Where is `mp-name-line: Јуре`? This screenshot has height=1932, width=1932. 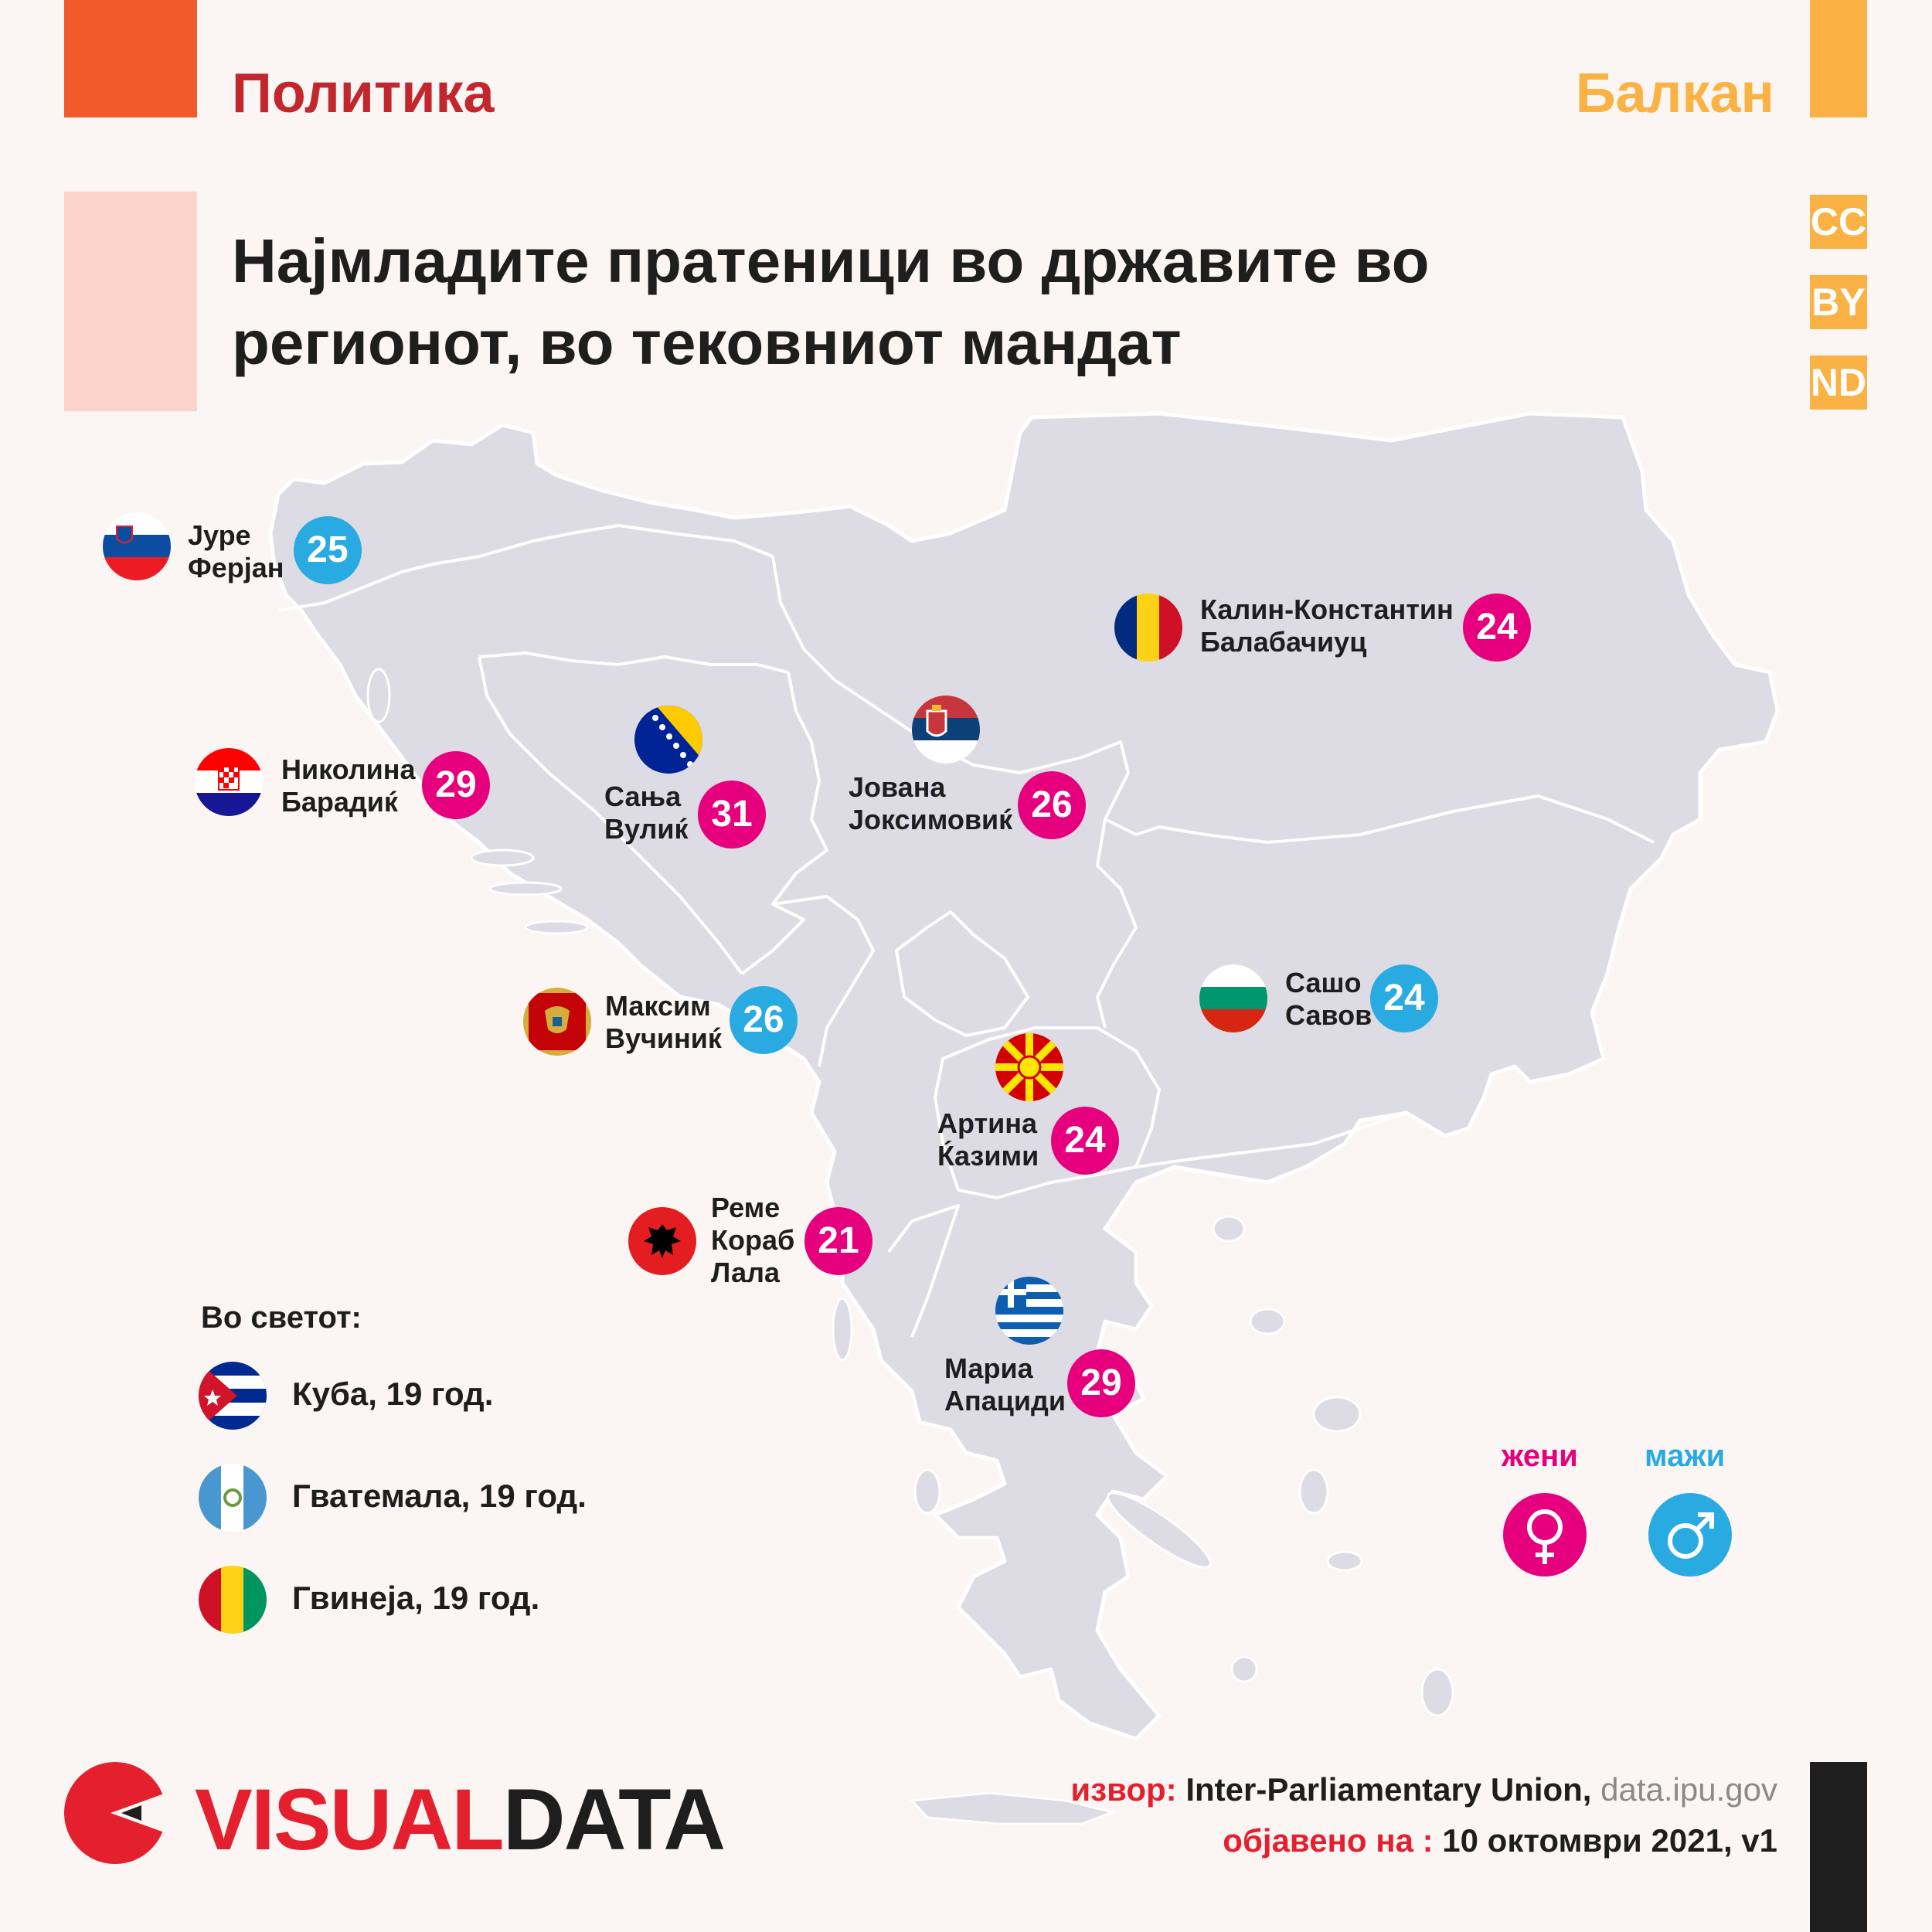 mp-name-line: Јуре is located at coordinates (220, 535).